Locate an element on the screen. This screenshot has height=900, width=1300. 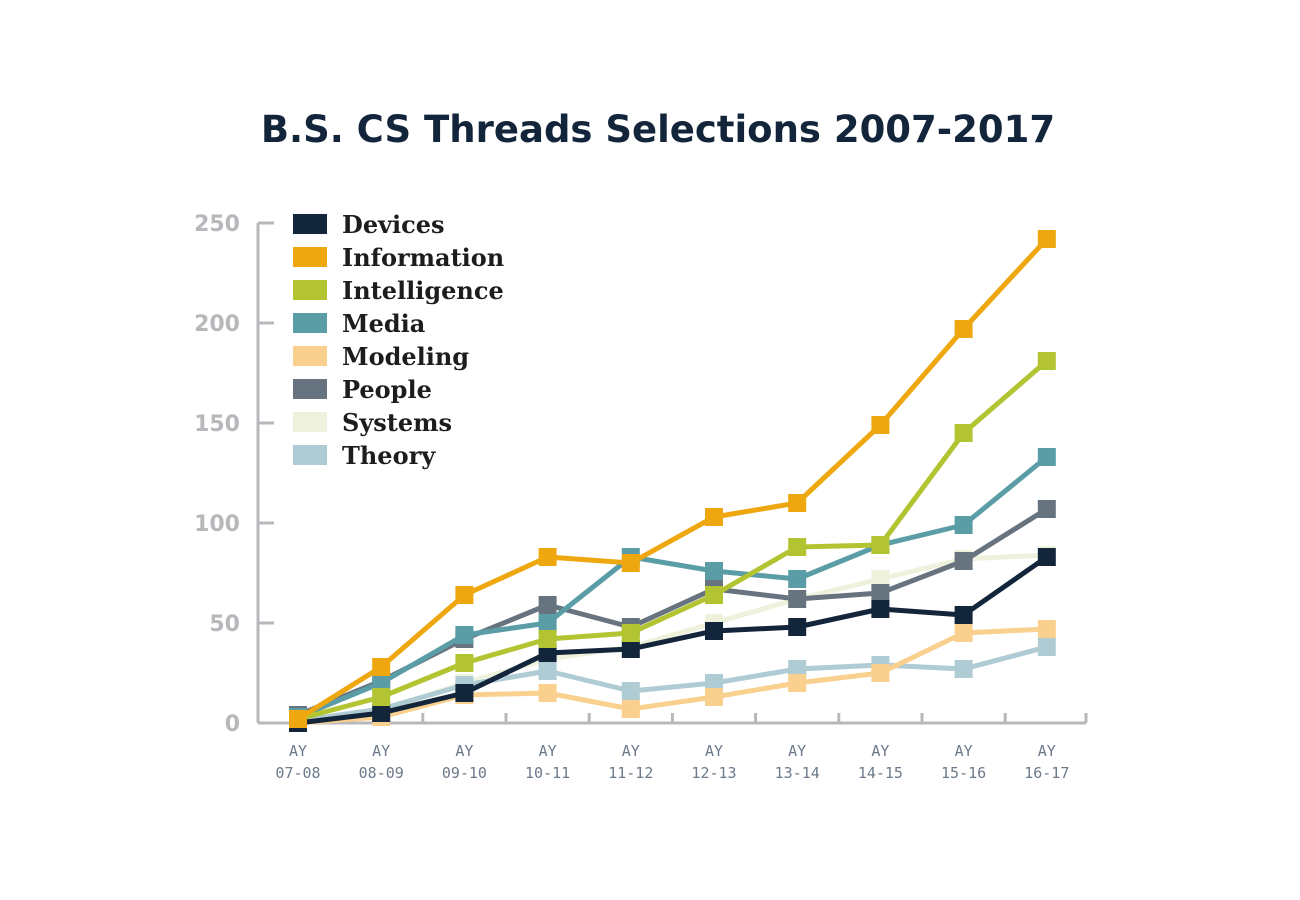
x-tick-label: AY 09-10 is located at coordinates (464, 762).